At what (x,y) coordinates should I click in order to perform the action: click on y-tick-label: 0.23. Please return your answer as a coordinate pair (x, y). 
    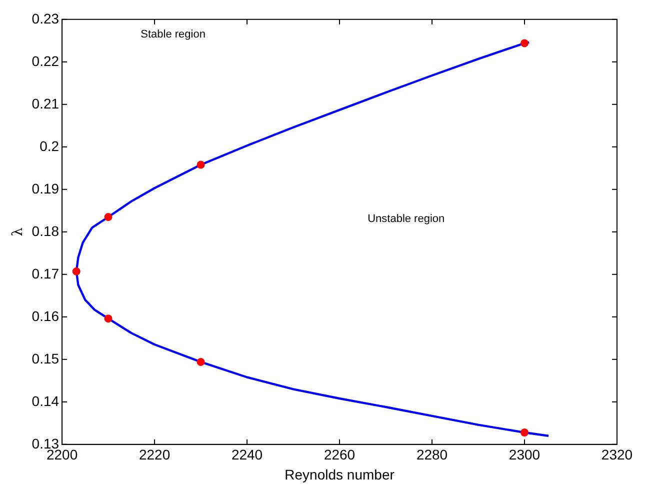
    Looking at the image, I should click on (46, 18).